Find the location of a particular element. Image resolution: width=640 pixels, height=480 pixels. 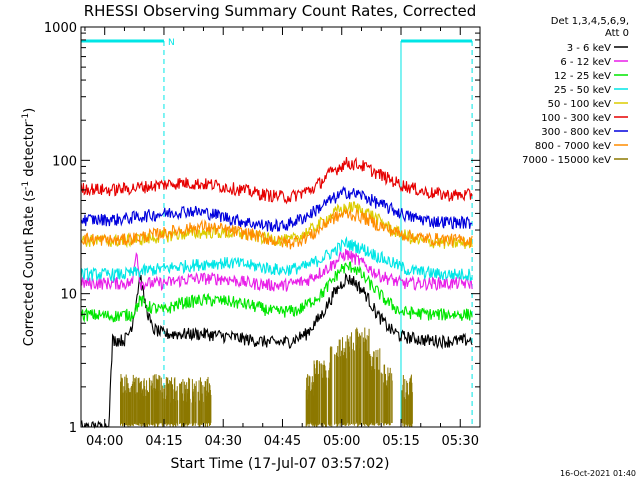

legend-header-line: Det 1,3,4,5,6,9, is located at coordinates (590, 21).